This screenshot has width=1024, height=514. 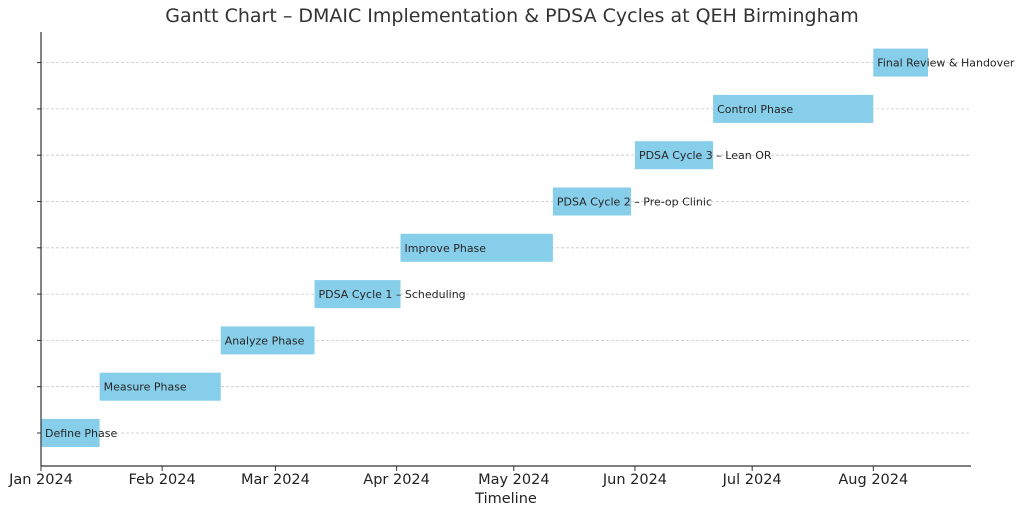 What do you see at coordinates (81, 433) in the screenshot?
I see `task-label: Define Phase` at bounding box center [81, 433].